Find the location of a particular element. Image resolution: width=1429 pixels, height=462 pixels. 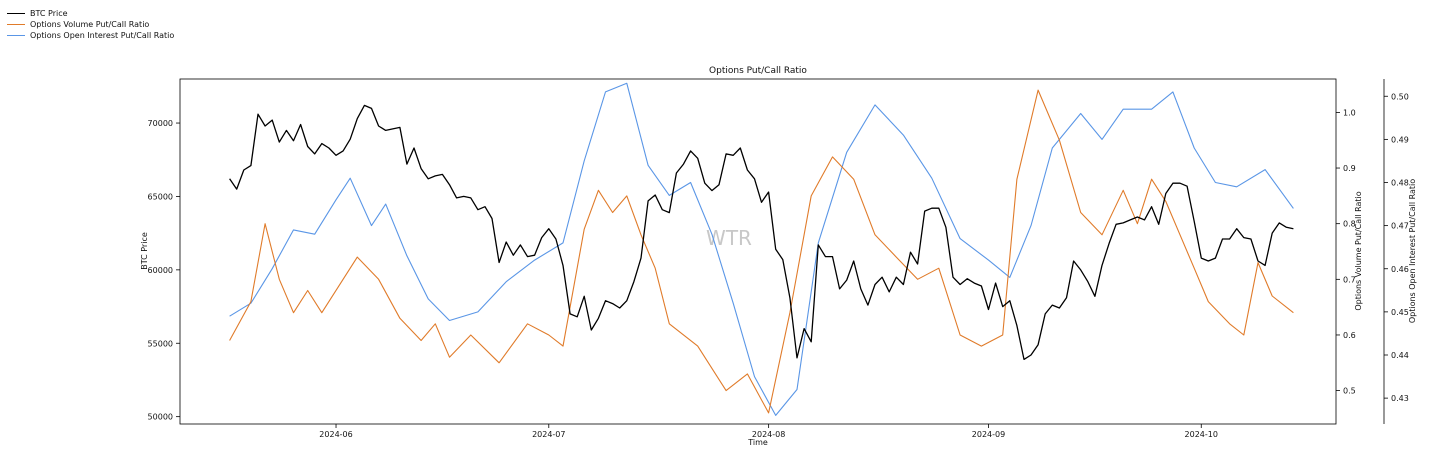

y-tick-label-right: 0.7 is located at coordinates (1349, 279).